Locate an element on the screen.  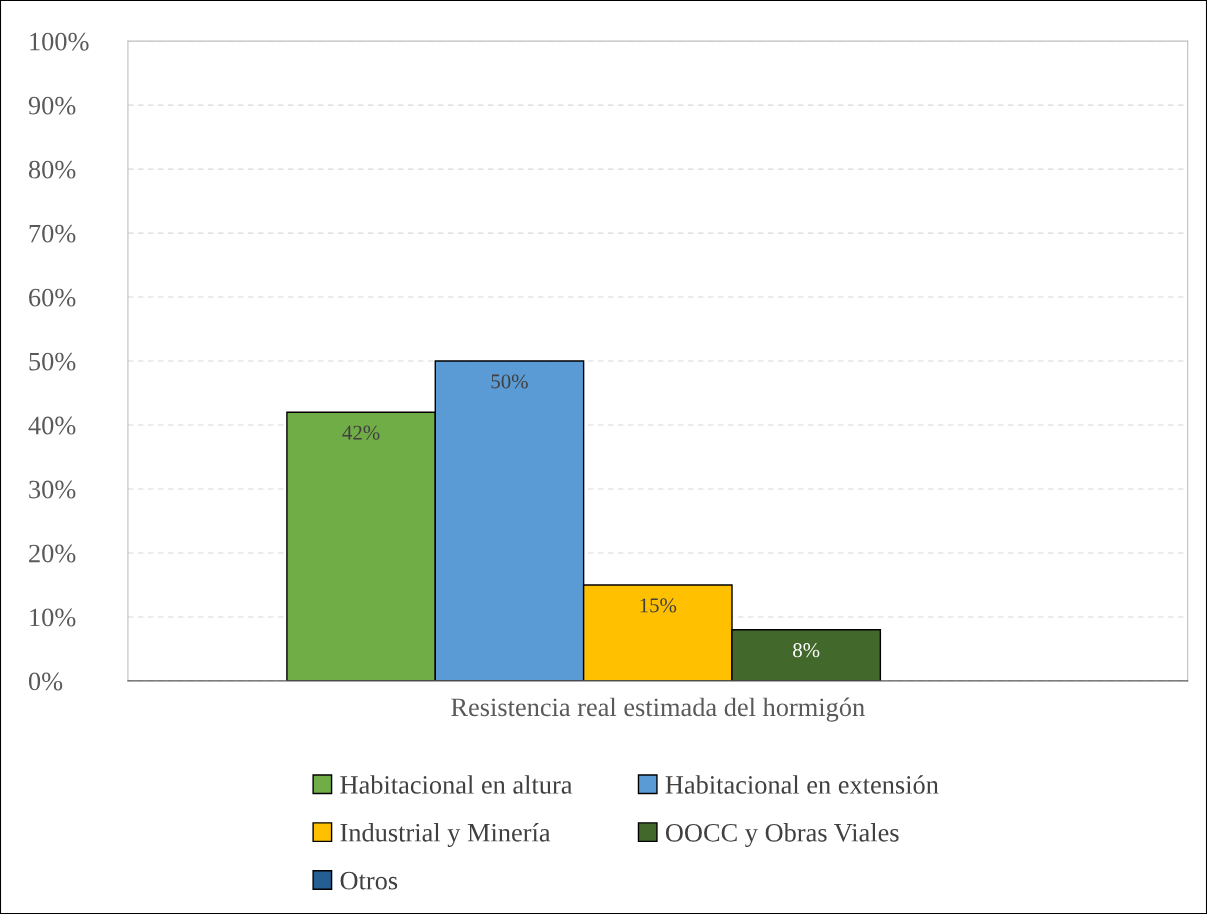
y-tick-label: 80% is located at coordinates (52, 169).